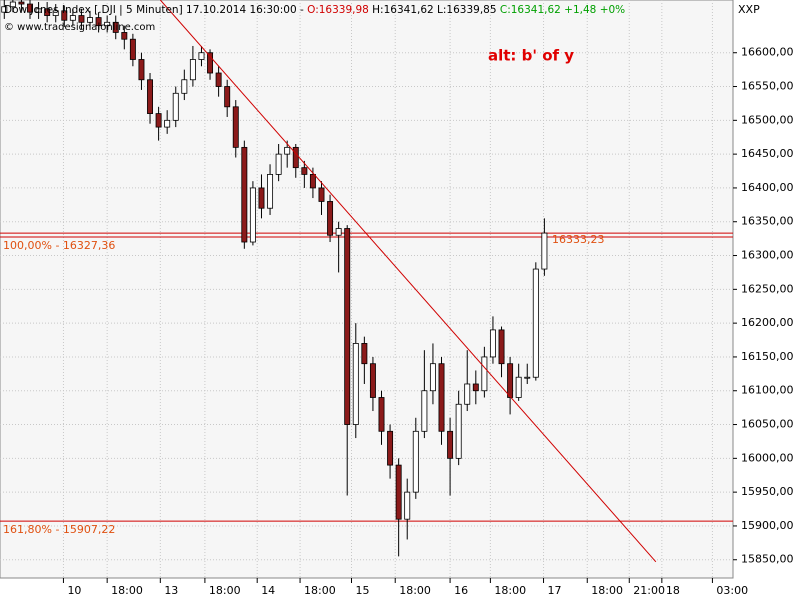 This screenshot has width=800, height=600. I want to click on y-tick-label: 16000,00, so click(767, 457).